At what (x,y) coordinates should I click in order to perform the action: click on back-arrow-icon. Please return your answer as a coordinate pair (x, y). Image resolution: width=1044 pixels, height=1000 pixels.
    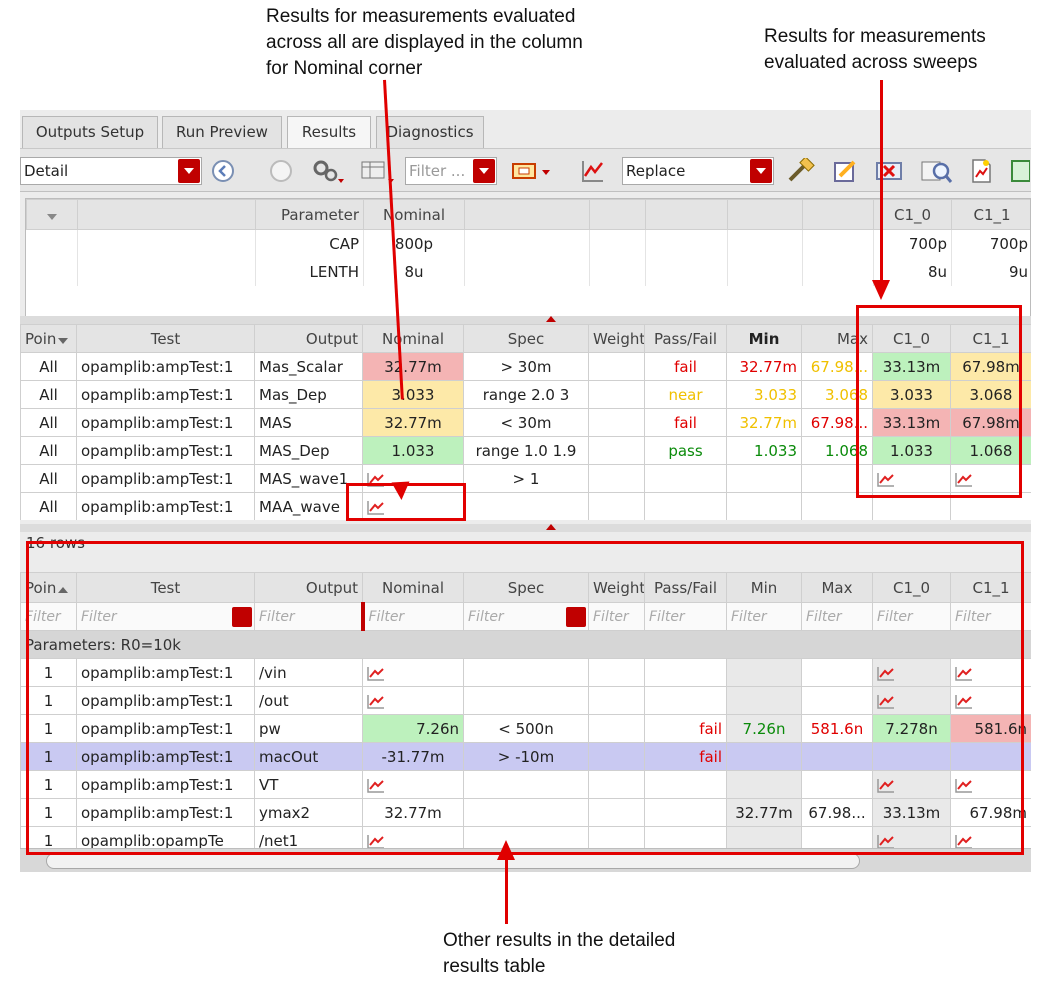
    Looking at the image, I should click on (223, 171).